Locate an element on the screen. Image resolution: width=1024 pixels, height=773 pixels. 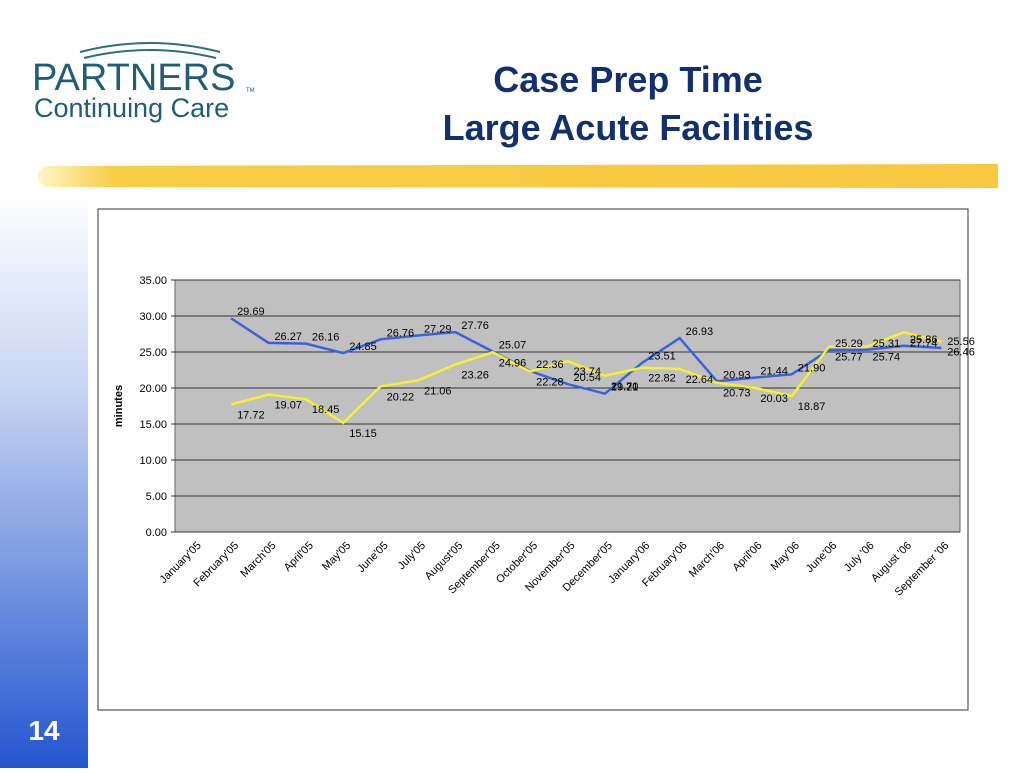
data-label: 26.76 is located at coordinates (401, 333).